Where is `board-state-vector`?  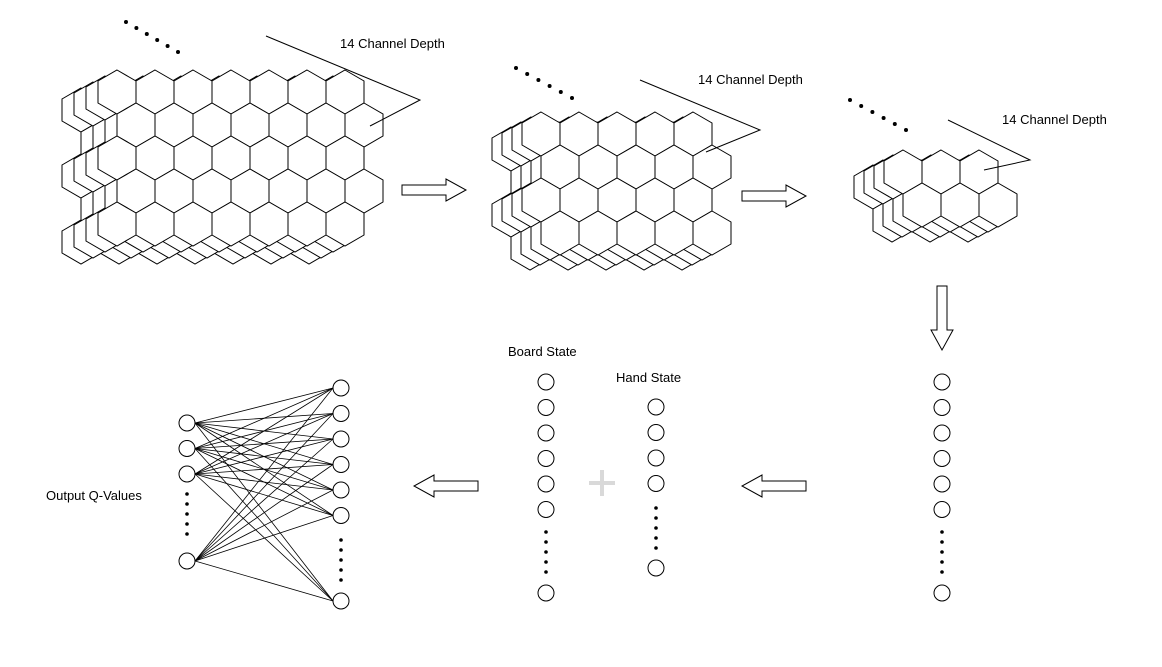
board-state-vector is located at coordinates (546, 487).